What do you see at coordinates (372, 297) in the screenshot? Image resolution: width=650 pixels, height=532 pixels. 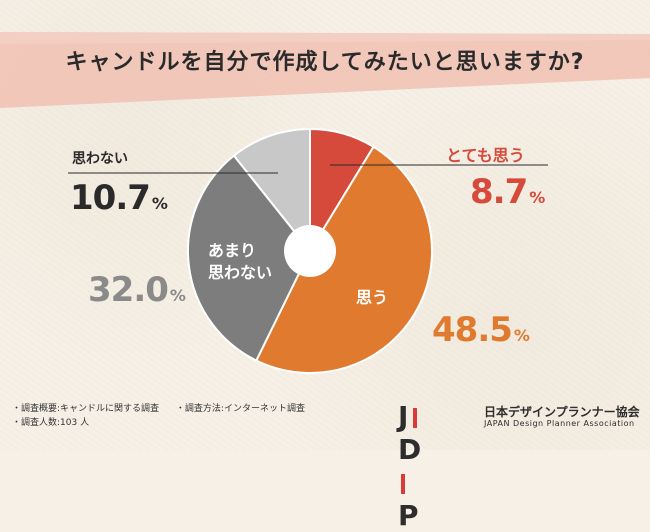 I see `inside-label-yes: 思う` at bounding box center [372, 297].